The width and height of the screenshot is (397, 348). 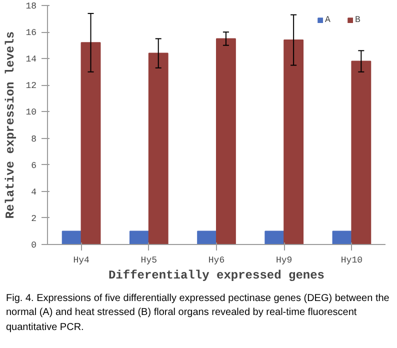 What do you see at coordinates (358, 20) in the screenshot?
I see `legend-label: B` at bounding box center [358, 20].